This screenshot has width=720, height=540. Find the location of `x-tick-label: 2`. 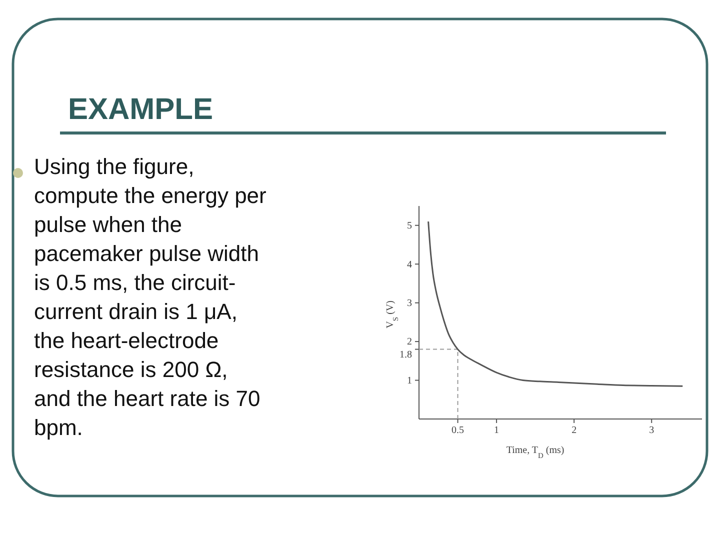

x-tick-label: 2 is located at coordinates (574, 430).